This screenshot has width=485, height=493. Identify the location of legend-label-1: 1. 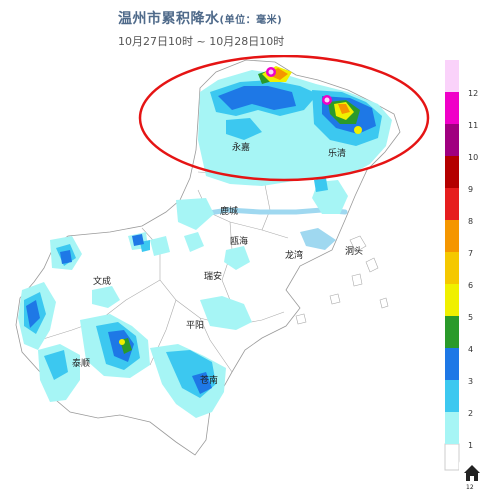
(470, 445).